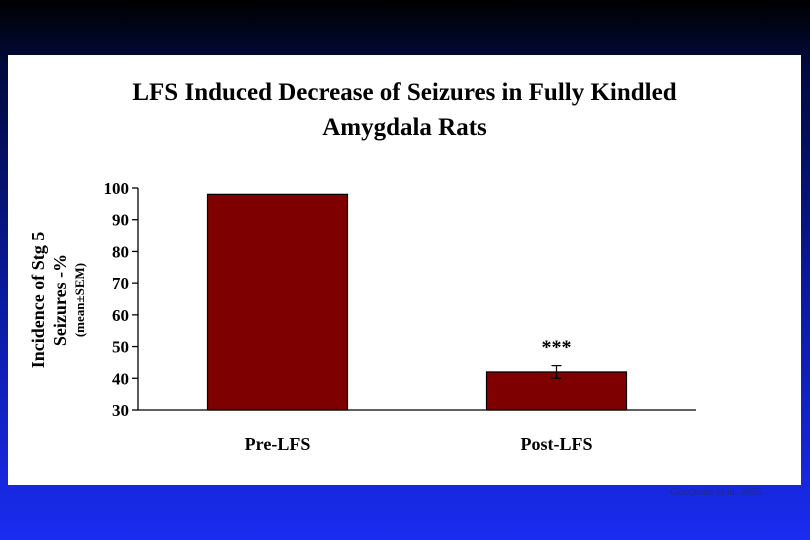 This screenshot has height=540, width=810. Describe the element at coordinates (556, 391) in the screenshot. I see `bar-post-lfs` at that location.